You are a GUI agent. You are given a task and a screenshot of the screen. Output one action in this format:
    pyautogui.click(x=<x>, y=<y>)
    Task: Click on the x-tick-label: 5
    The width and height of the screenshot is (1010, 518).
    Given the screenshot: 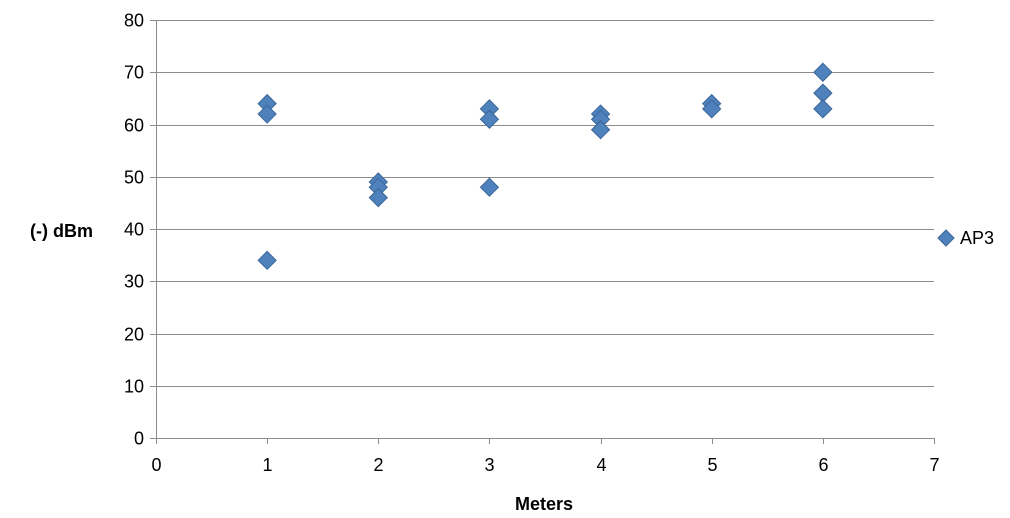 What is the action you would take?
    pyautogui.click(x=712, y=465)
    